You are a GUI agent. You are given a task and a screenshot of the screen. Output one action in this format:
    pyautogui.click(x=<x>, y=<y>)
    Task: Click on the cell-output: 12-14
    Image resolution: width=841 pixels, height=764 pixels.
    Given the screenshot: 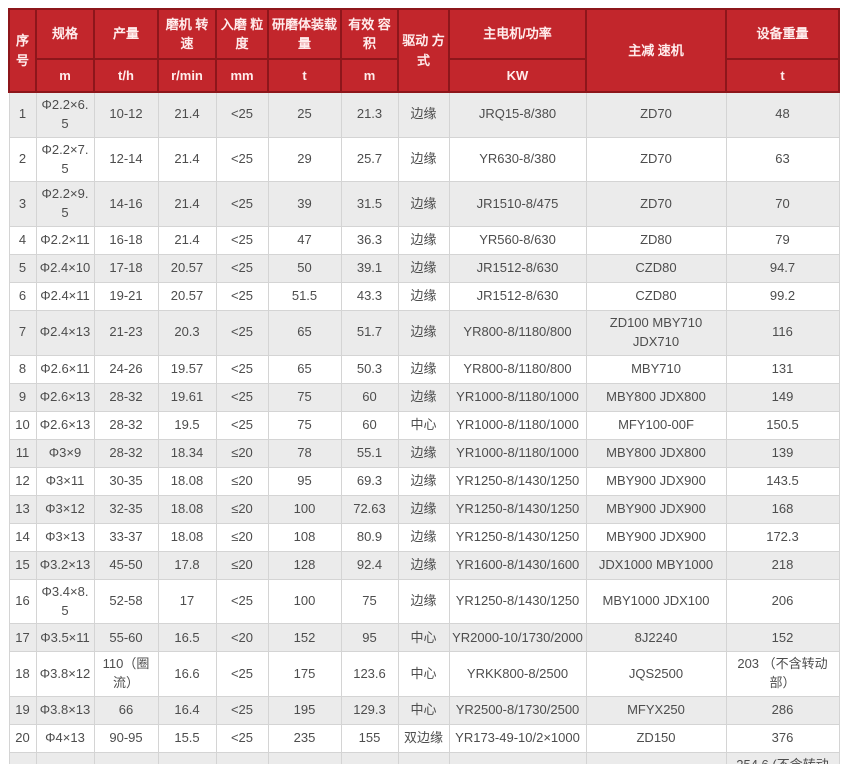 What is the action you would take?
    pyautogui.click(x=126, y=159)
    